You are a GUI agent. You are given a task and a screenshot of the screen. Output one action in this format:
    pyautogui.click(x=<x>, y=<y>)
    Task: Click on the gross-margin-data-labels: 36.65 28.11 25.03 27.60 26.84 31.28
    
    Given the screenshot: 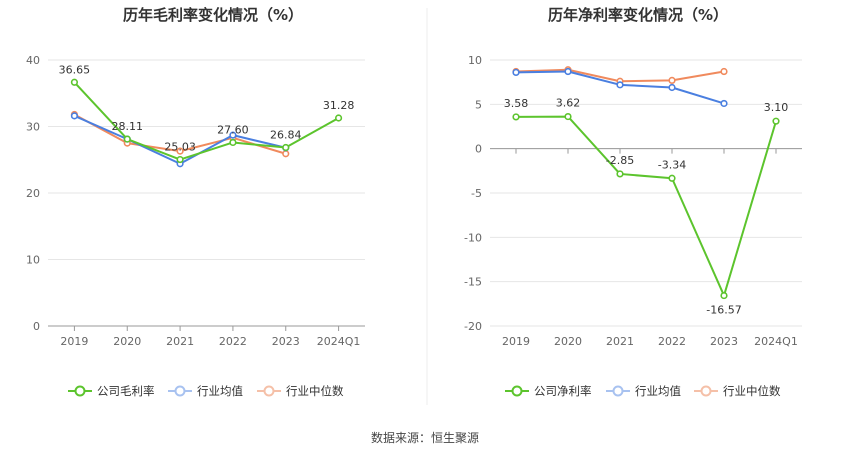 What is the action you would take?
    pyautogui.click(x=207, y=108)
    